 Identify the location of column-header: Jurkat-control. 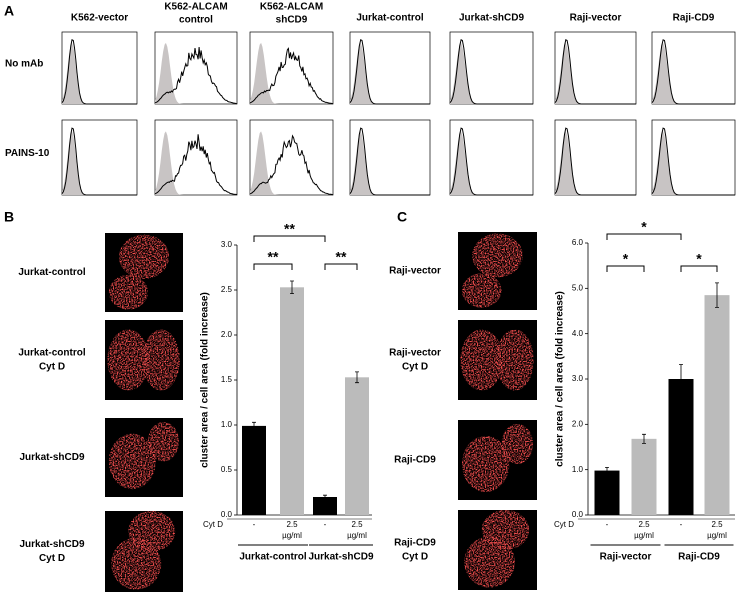
(389, 18).